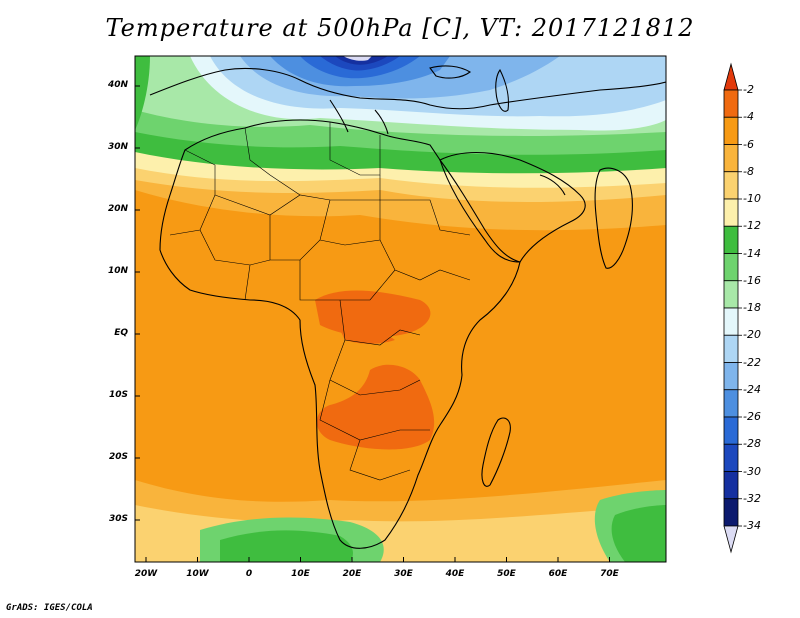 This screenshot has height=618, width=800. Describe the element at coordinates (752, 226) in the screenshot. I see `colorbar-level-label: -12` at that location.